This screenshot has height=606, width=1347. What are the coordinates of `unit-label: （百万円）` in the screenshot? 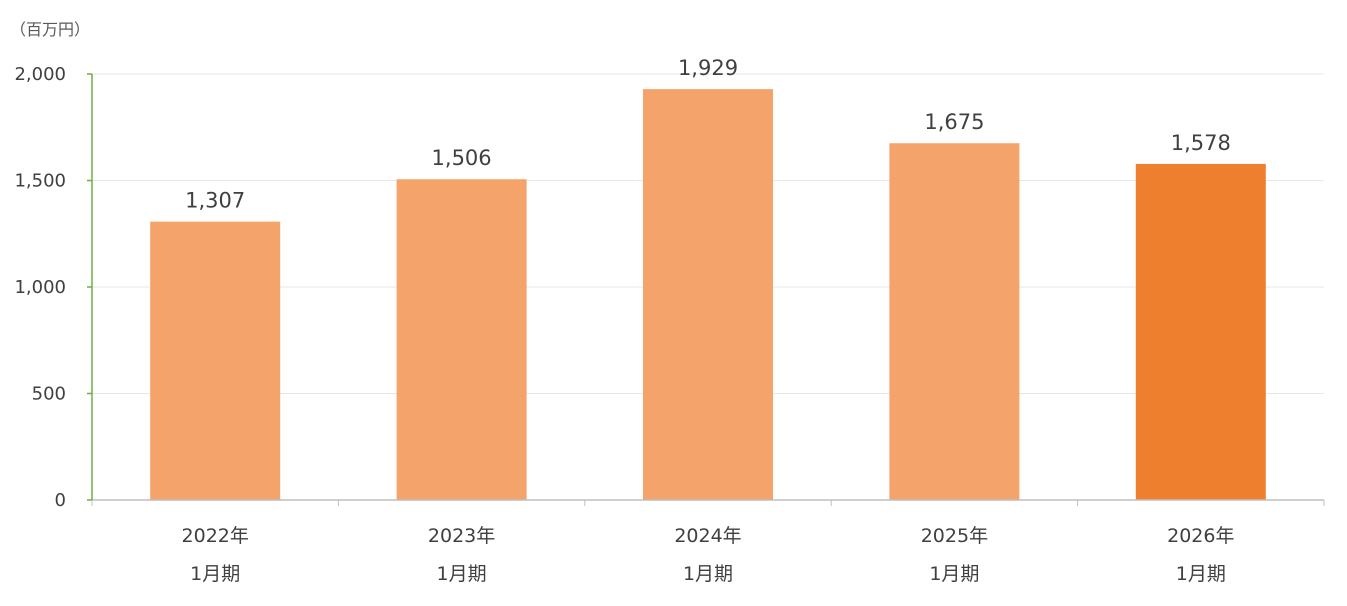 It's located at (50, 29).